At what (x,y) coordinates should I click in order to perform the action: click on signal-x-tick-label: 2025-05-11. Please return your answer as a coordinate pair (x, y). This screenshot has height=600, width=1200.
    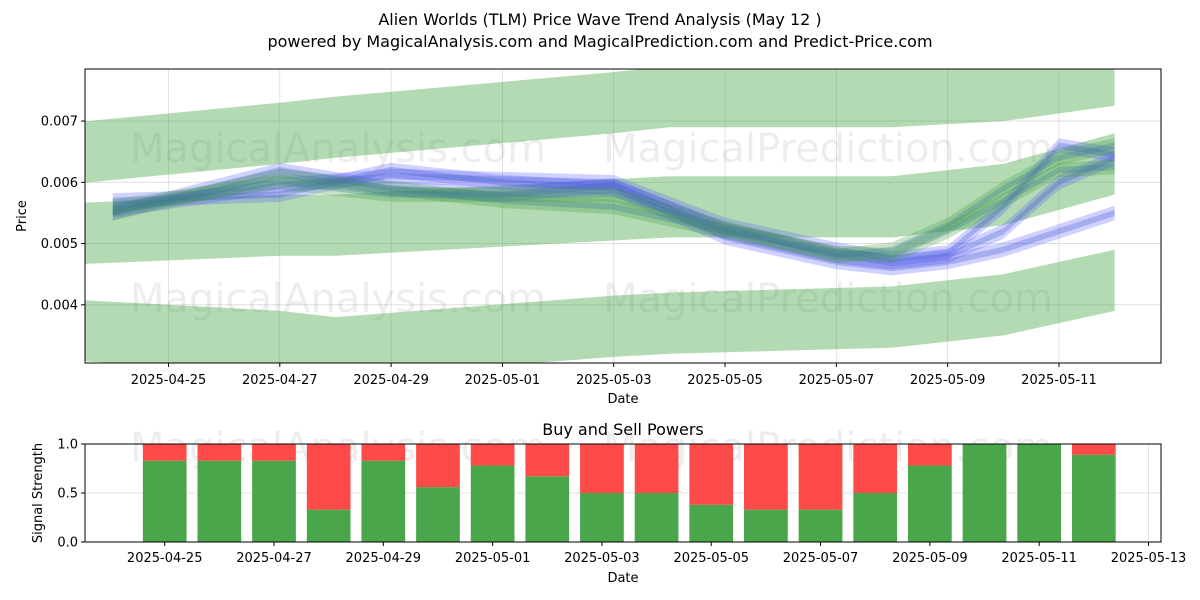
    Looking at the image, I should click on (1039, 558).